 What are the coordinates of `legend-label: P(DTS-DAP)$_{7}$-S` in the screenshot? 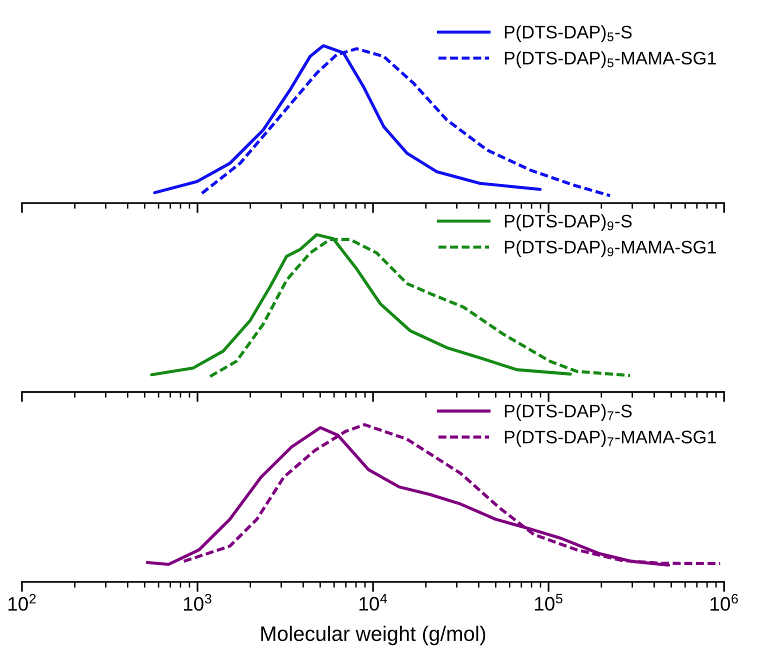 It's located at (568, 413).